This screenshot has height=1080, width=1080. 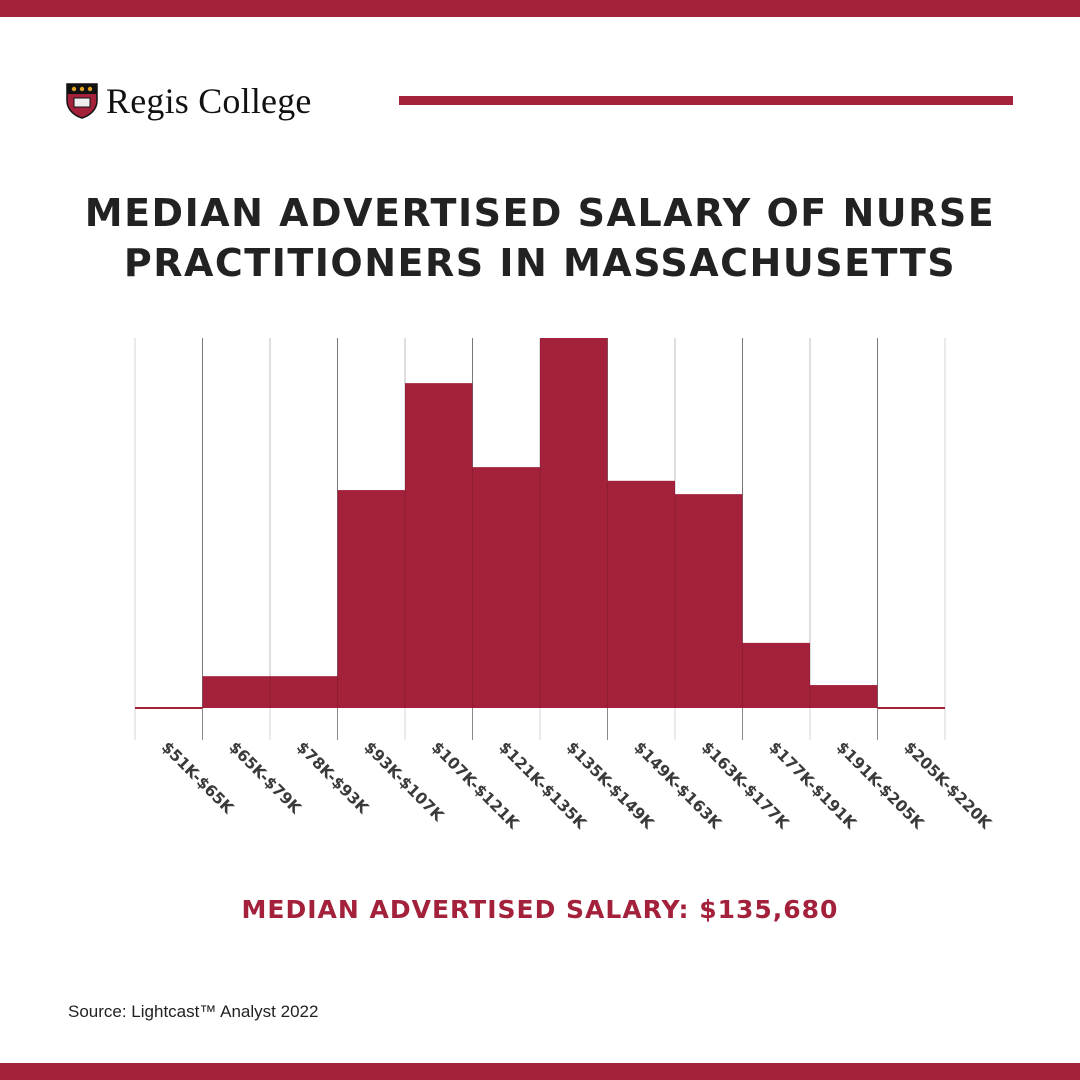 I want to click on logo-text: Regis College, so click(x=209, y=101).